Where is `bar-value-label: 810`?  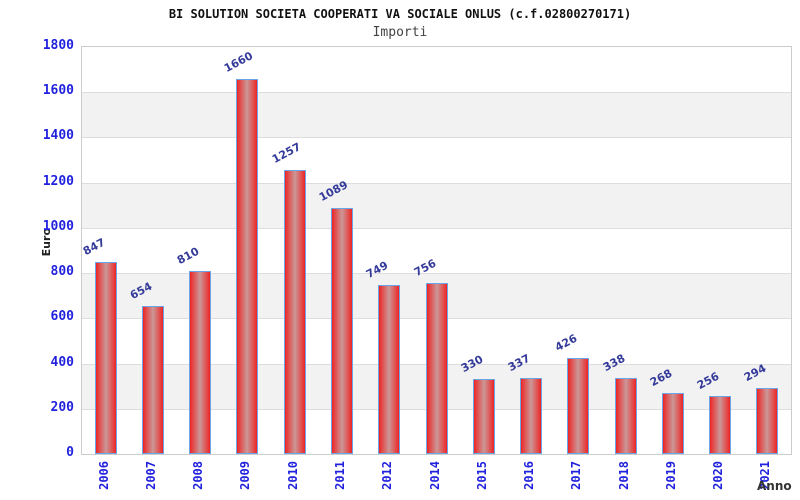 bar-value-label: 810 is located at coordinates (188, 255).